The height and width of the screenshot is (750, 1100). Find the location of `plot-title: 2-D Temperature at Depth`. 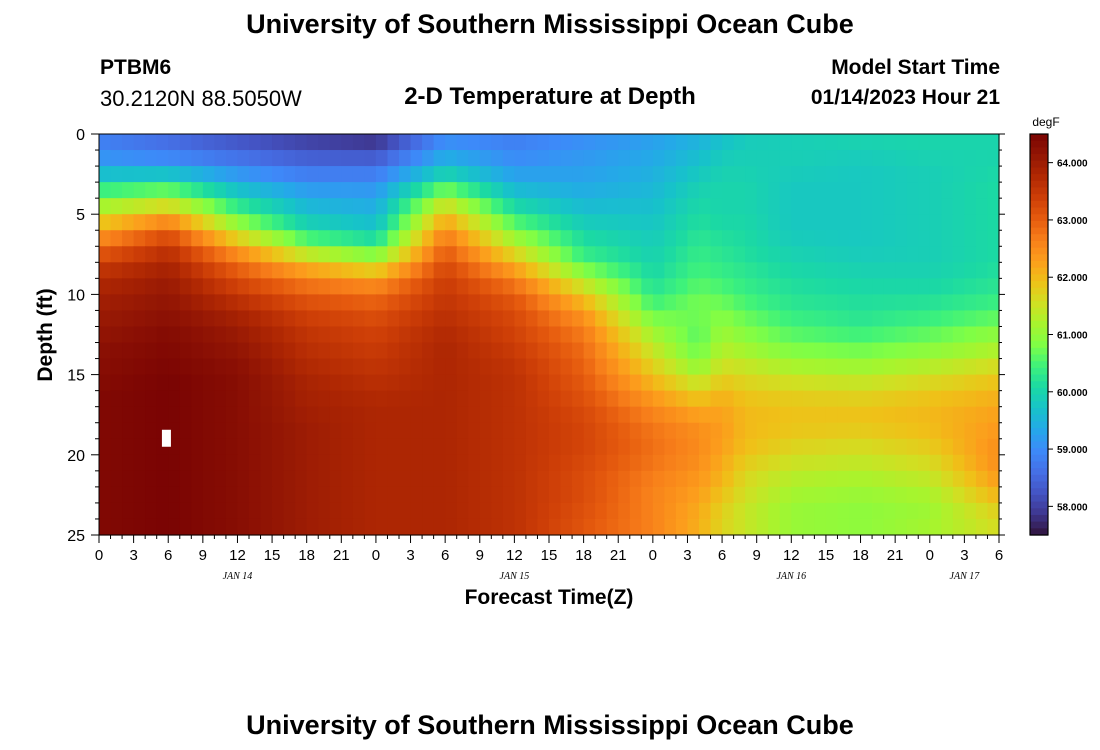

plot-title: 2-D Temperature at Depth is located at coordinates (550, 96).